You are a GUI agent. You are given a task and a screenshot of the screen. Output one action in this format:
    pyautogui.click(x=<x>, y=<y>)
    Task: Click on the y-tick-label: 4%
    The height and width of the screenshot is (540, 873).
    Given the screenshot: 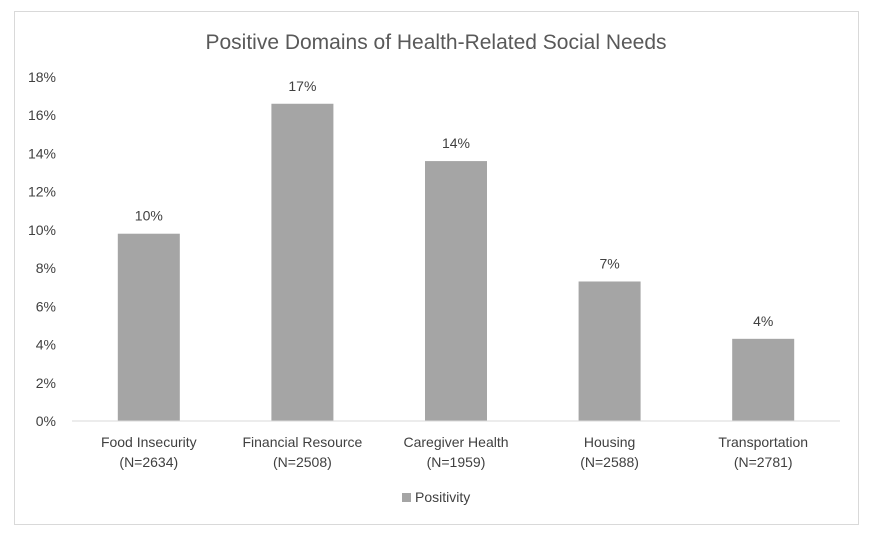 What is the action you would take?
    pyautogui.click(x=46, y=345)
    